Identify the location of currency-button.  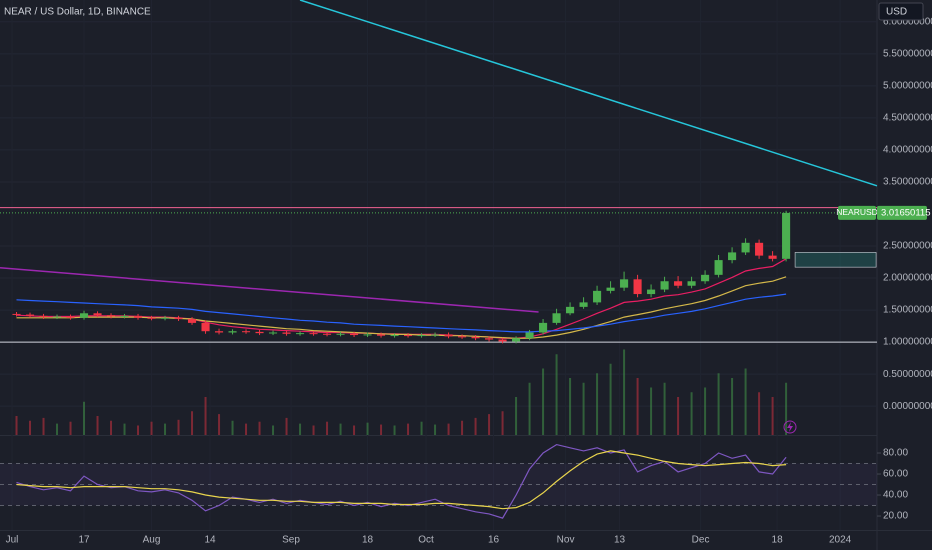
(901, 11).